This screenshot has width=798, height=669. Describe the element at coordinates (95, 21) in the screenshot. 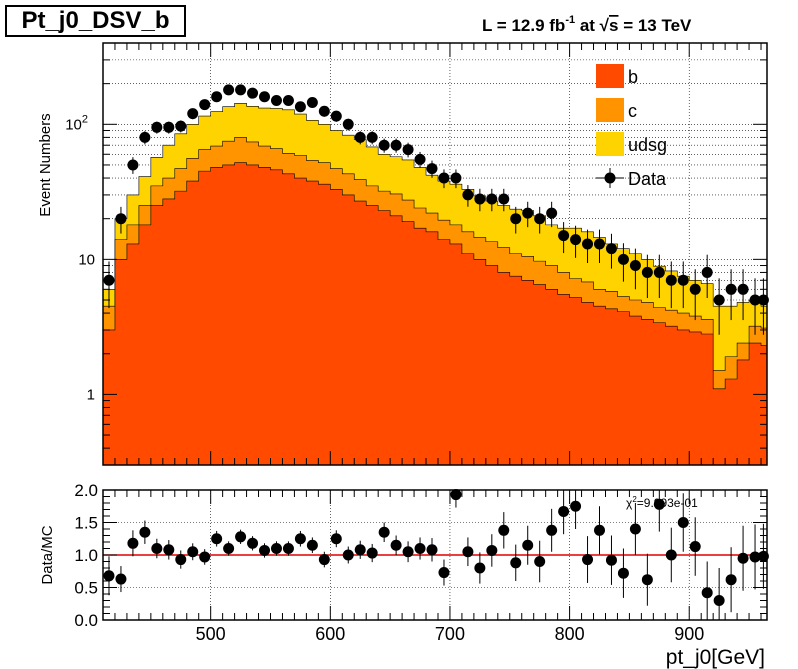

I see `chart-title: Pt_j0_DSV_b` at that location.